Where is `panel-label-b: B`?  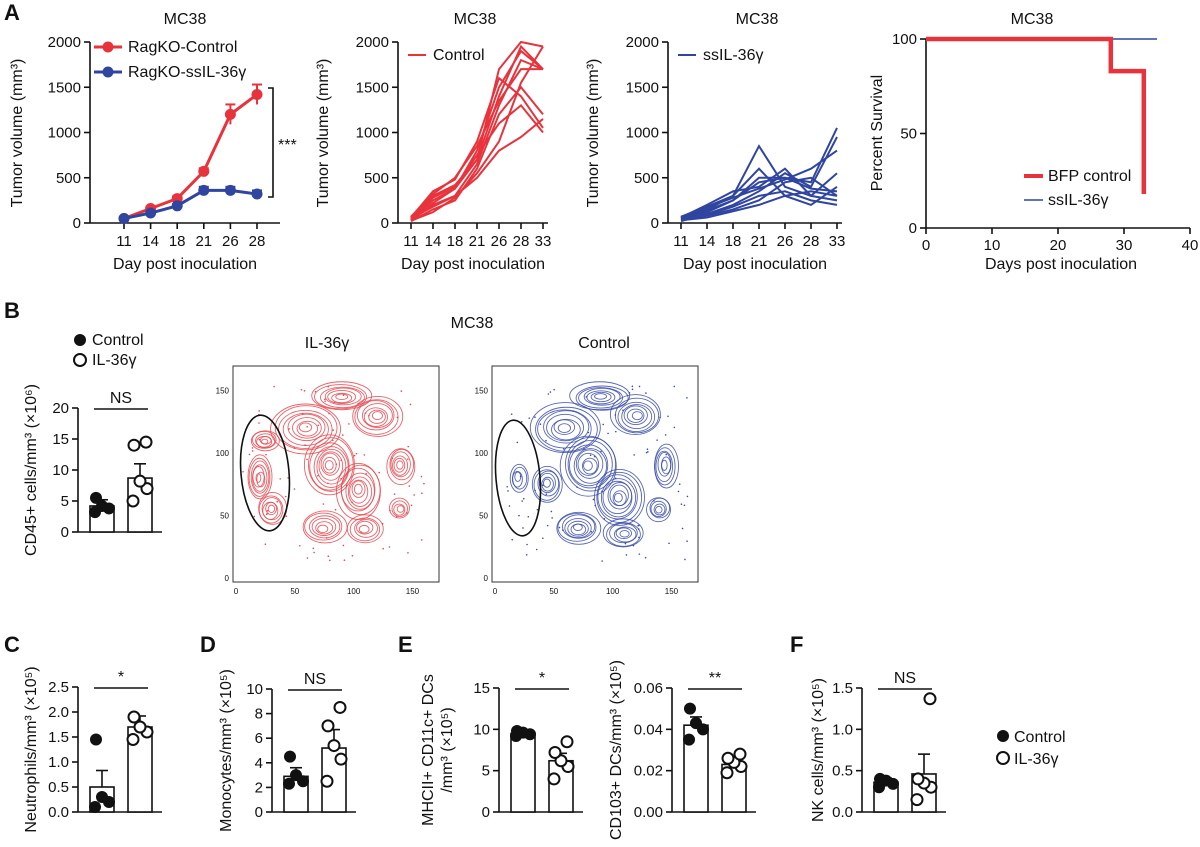 panel-label-b: B is located at coordinates (12, 310).